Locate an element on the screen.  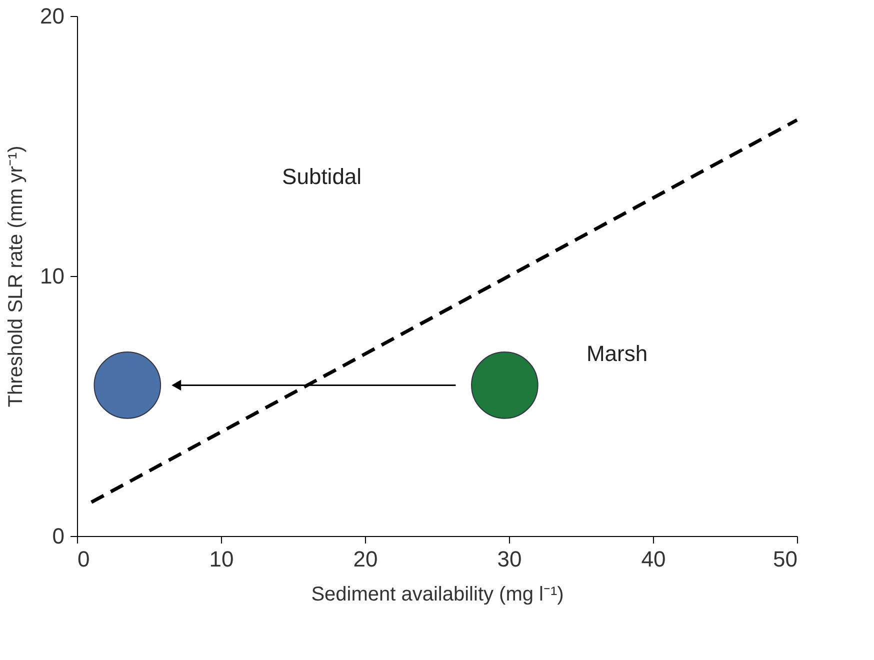
y-tick-label: 20 is located at coordinates (52, 16).